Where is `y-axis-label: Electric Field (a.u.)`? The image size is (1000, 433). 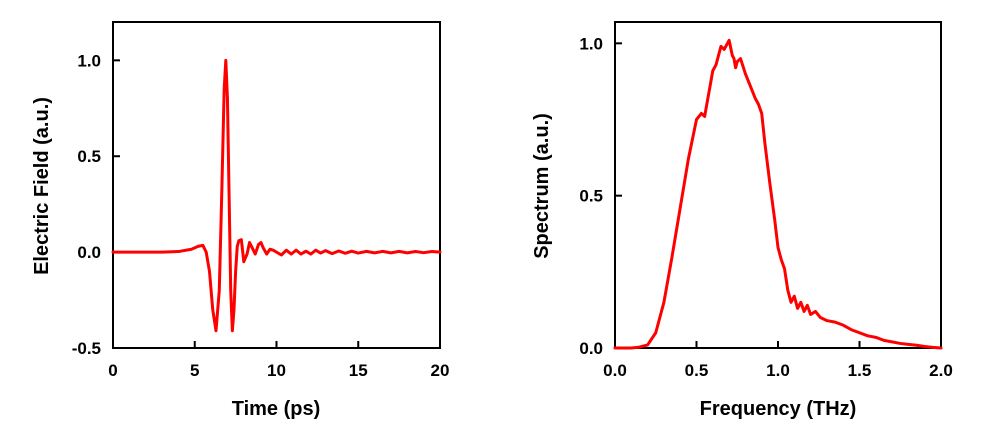
y-axis-label: Electric Field (a.u.) is located at coordinates (42, 186).